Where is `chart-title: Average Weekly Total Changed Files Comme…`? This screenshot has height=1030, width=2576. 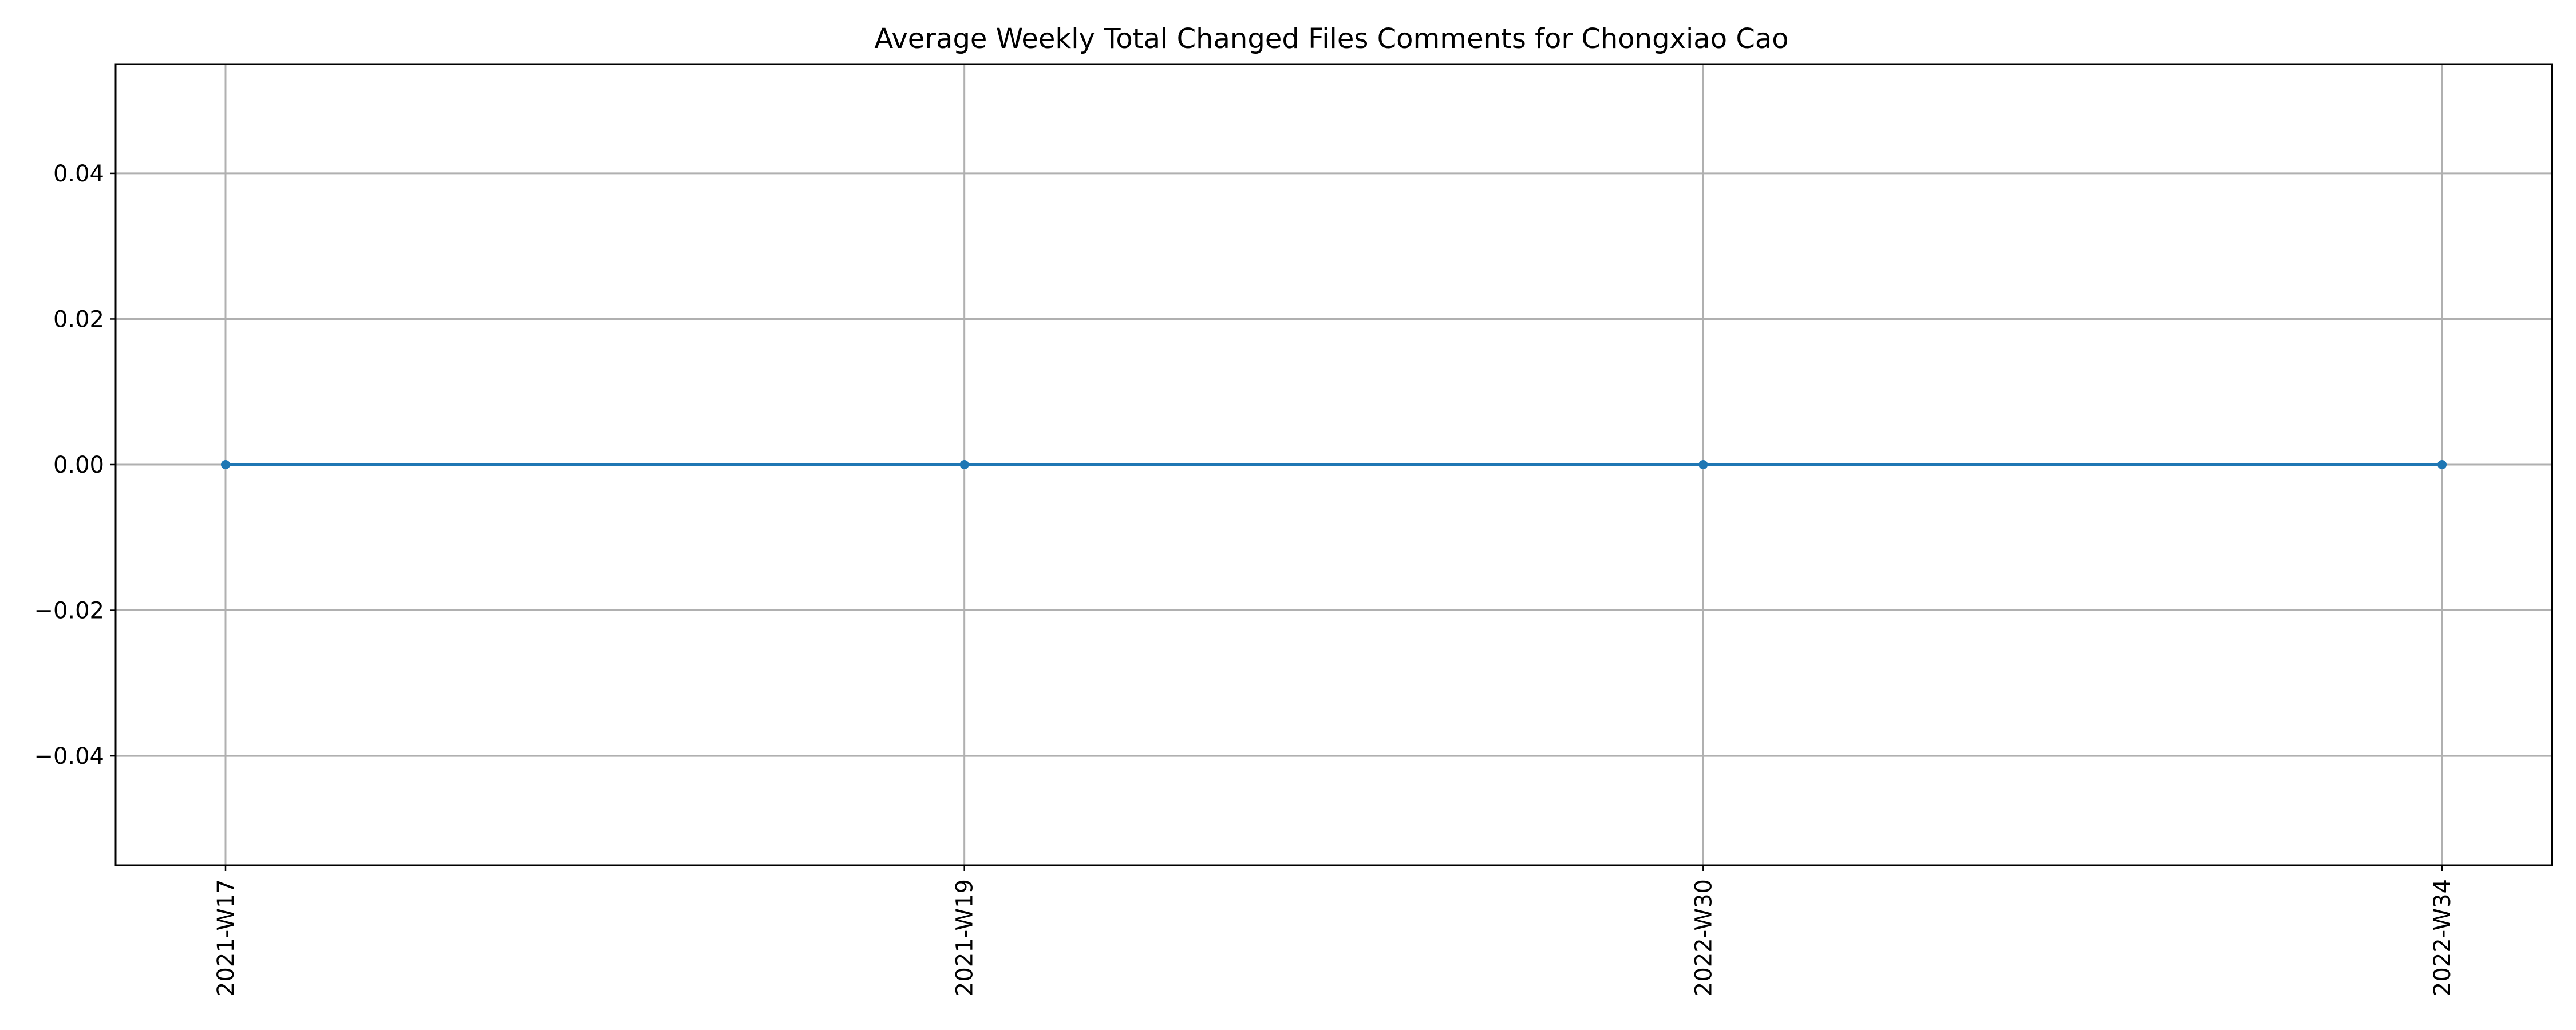
chart-title: Average Weekly Total Changed Files Comme… is located at coordinates (1331, 39).